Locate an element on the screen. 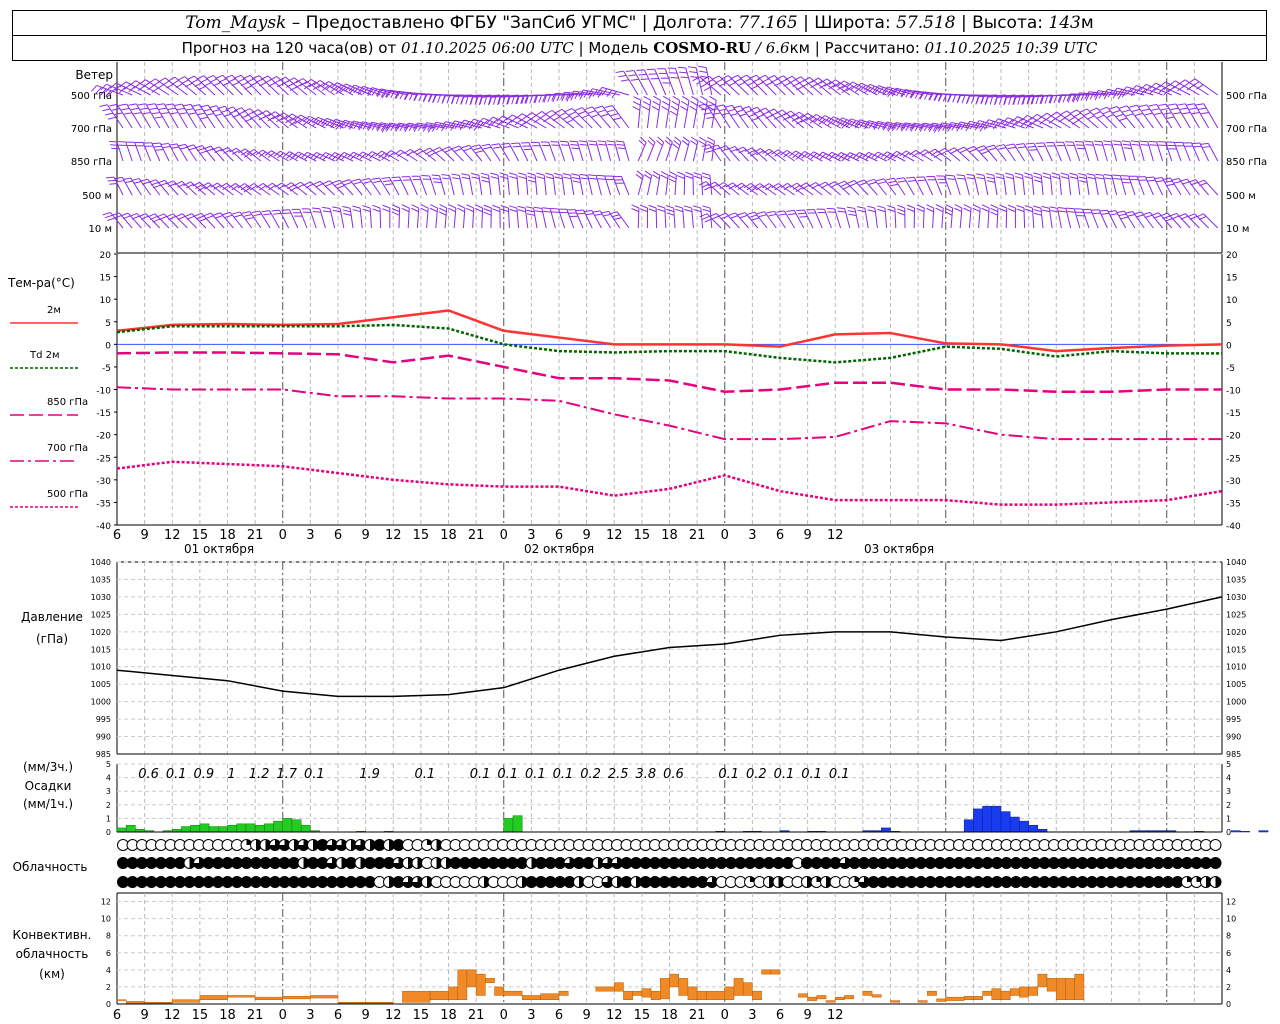  precip-3h-amount: 0.1 is located at coordinates (839, 774).